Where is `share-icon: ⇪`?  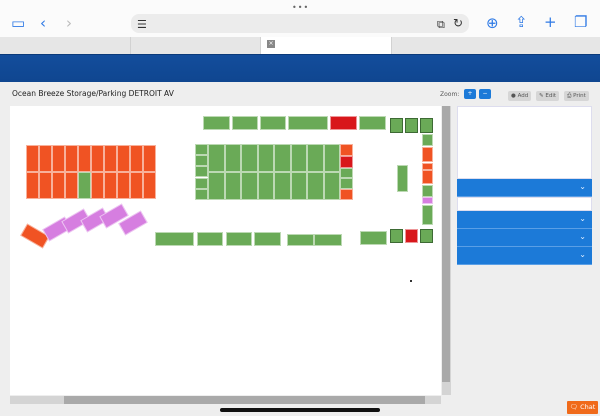
share-icon: ⇪ is located at coordinates (521, 22).